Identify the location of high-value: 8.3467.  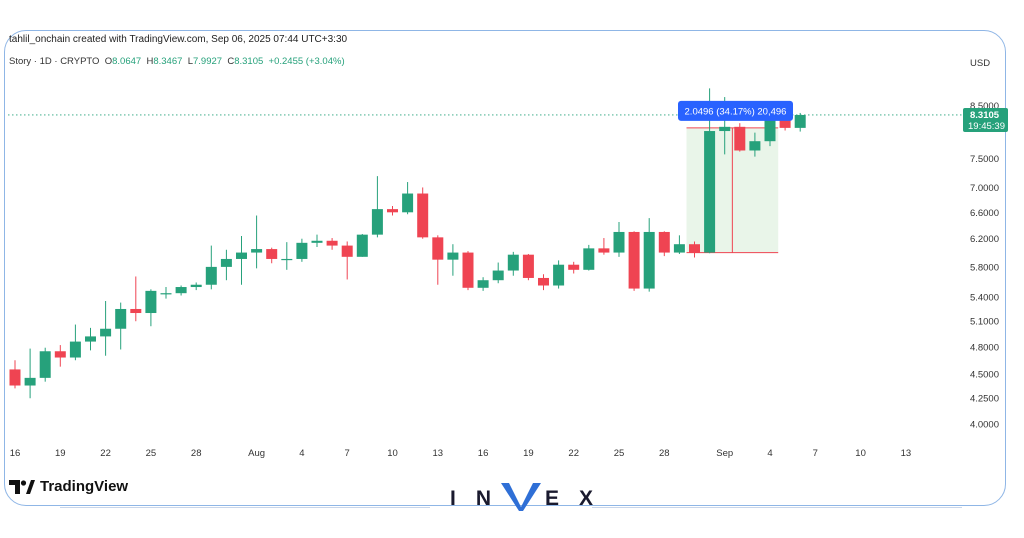
(168, 61).